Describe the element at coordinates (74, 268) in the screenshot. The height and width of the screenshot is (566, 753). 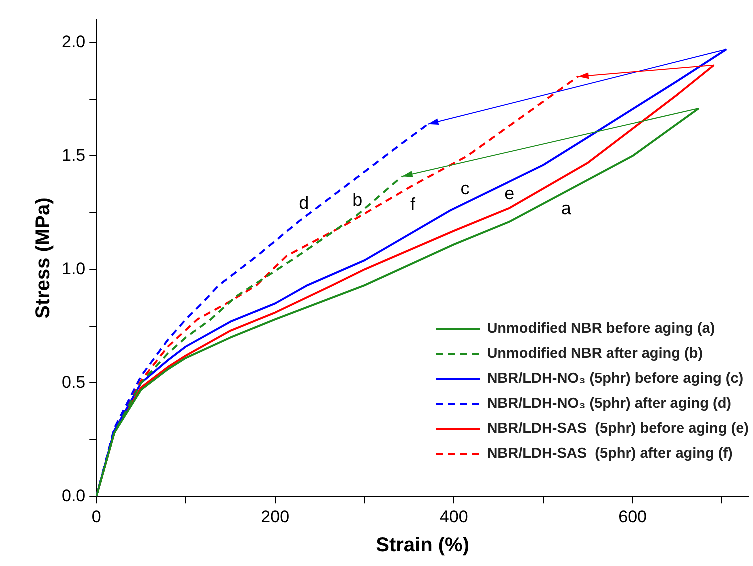
I see `y-tick-label: 1.0` at that location.